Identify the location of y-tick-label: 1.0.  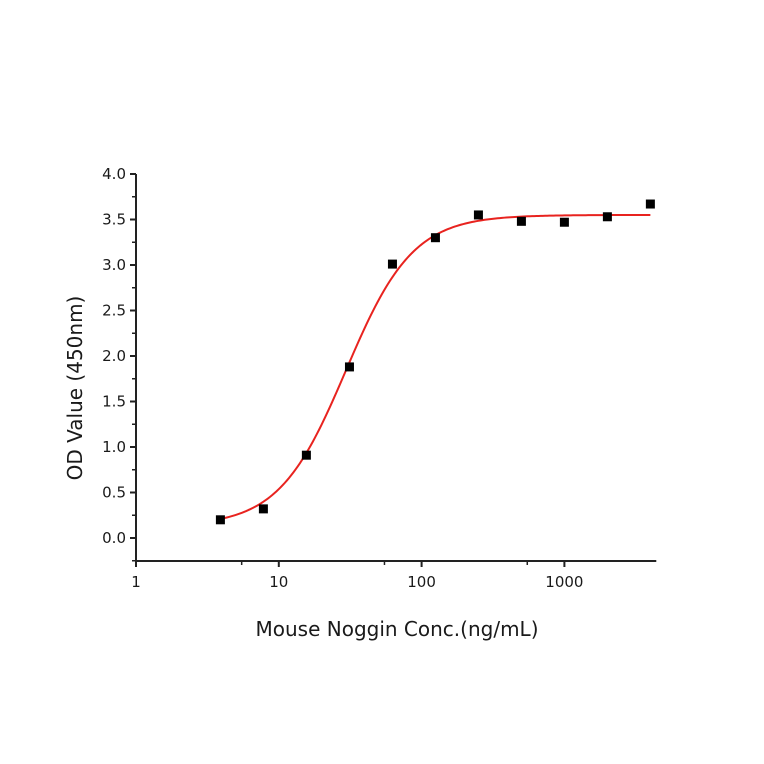
(114, 447).